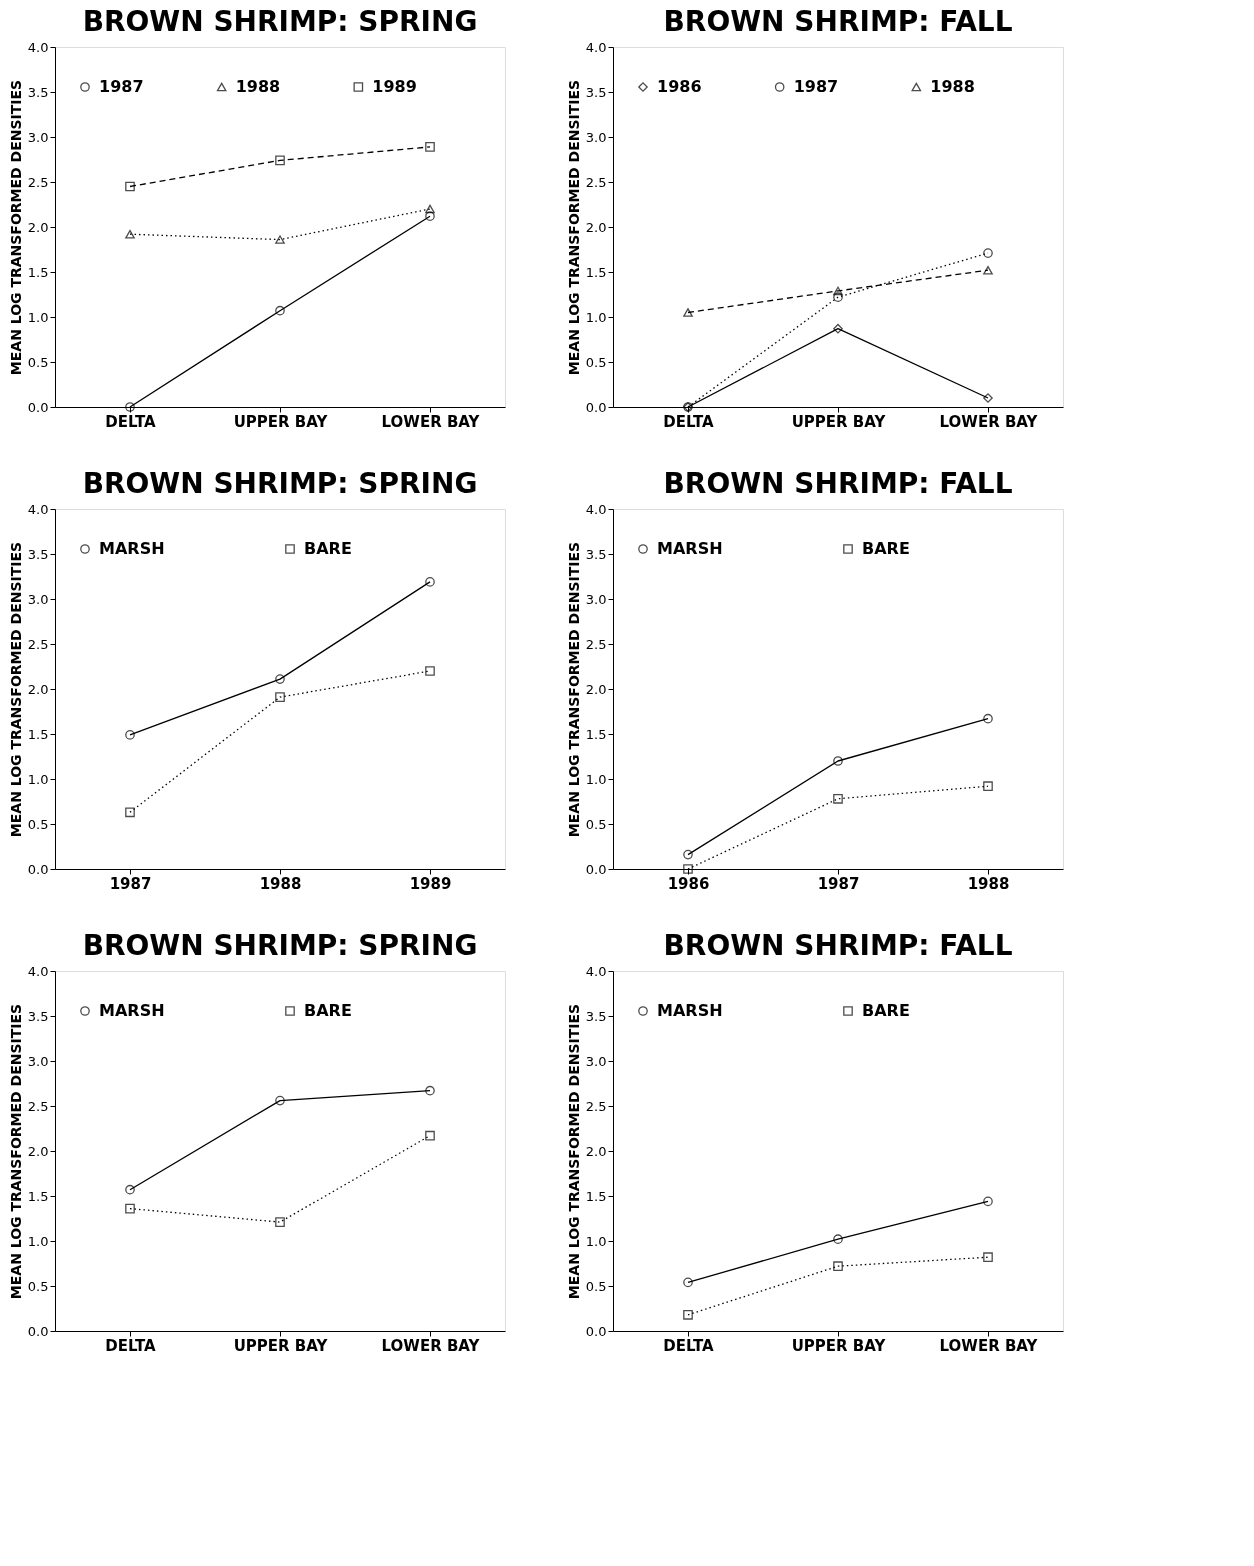 This screenshot has height=1566, width=1254. Describe the element at coordinates (688, 883) in the screenshot. I see `x-tick-label: 1986` at that location.